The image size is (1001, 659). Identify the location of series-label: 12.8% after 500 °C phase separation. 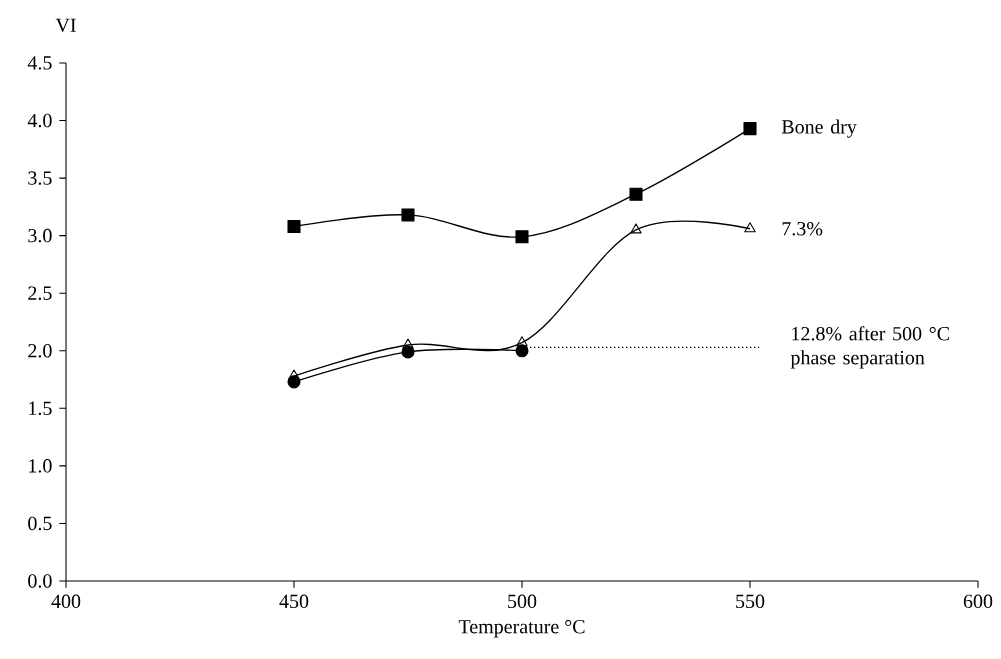
(869, 347).